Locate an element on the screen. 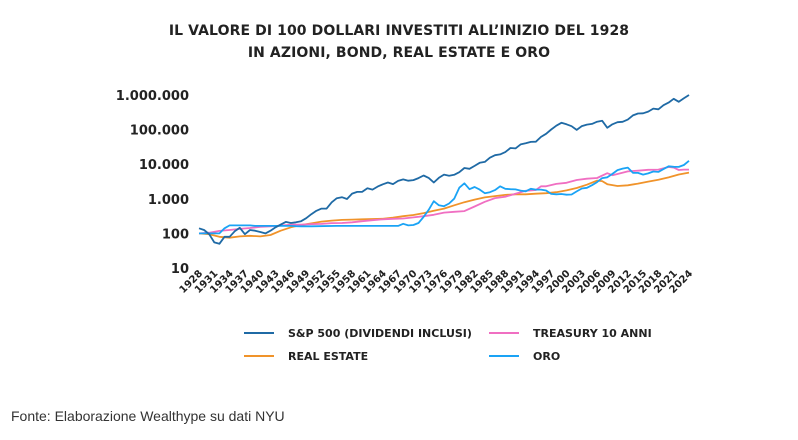  legend-swatch-sp500 is located at coordinates (259, 333).